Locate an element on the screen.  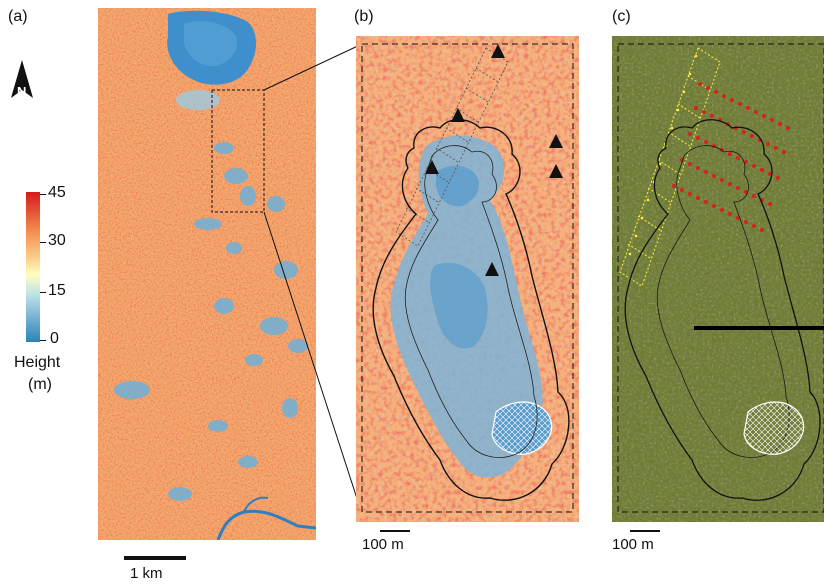
north-arrow: N is located at coordinates (22, 83).